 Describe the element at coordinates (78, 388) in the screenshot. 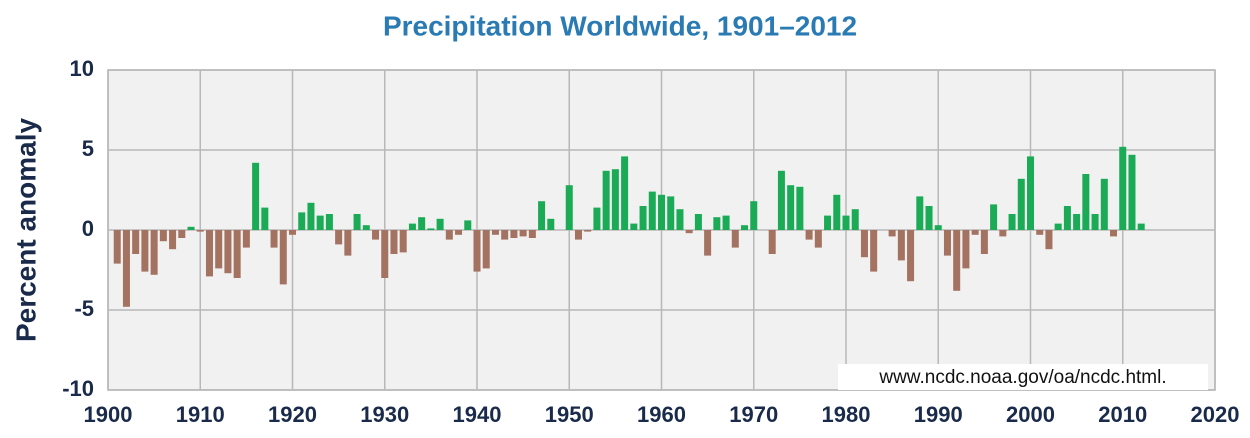

I see `y-tick-label: -10` at that location.